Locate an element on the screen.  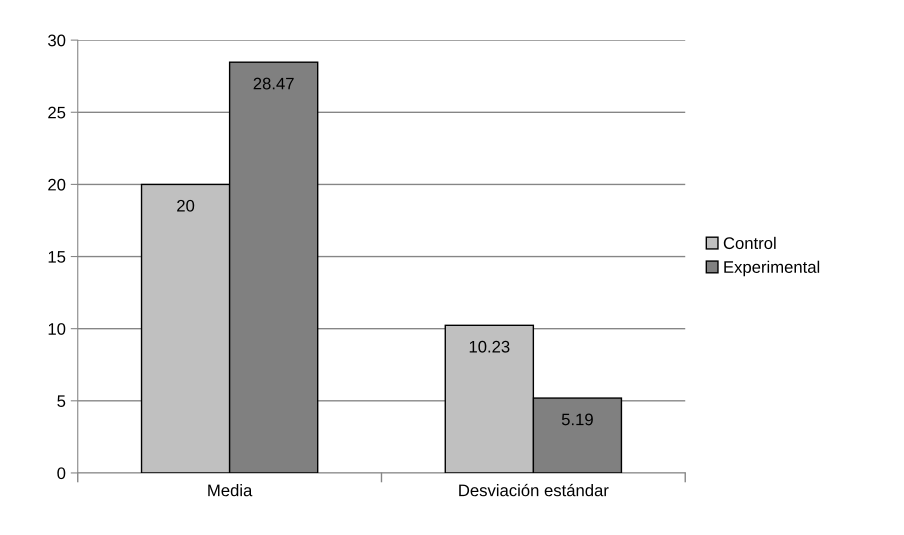
y-tick-label: 5 is located at coordinates (61, 401).